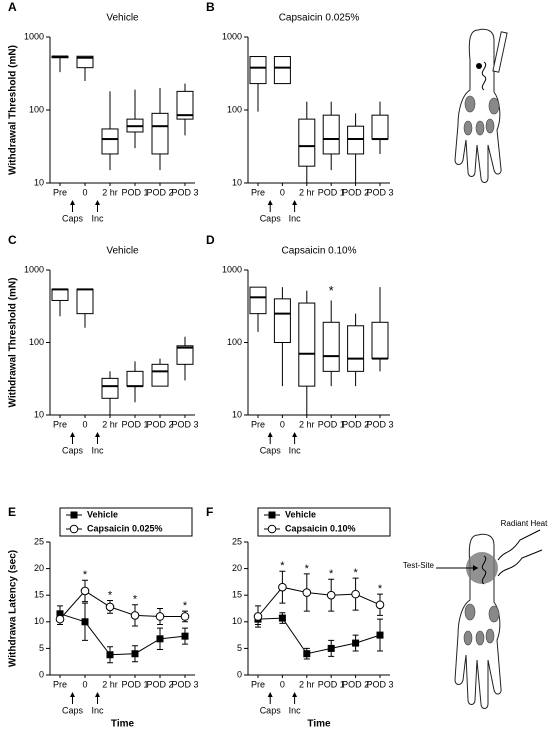  What do you see at coordinates (237, 595) in the screenshot?
I see `y-tick-label: 15` at bounding box center [237, 595].